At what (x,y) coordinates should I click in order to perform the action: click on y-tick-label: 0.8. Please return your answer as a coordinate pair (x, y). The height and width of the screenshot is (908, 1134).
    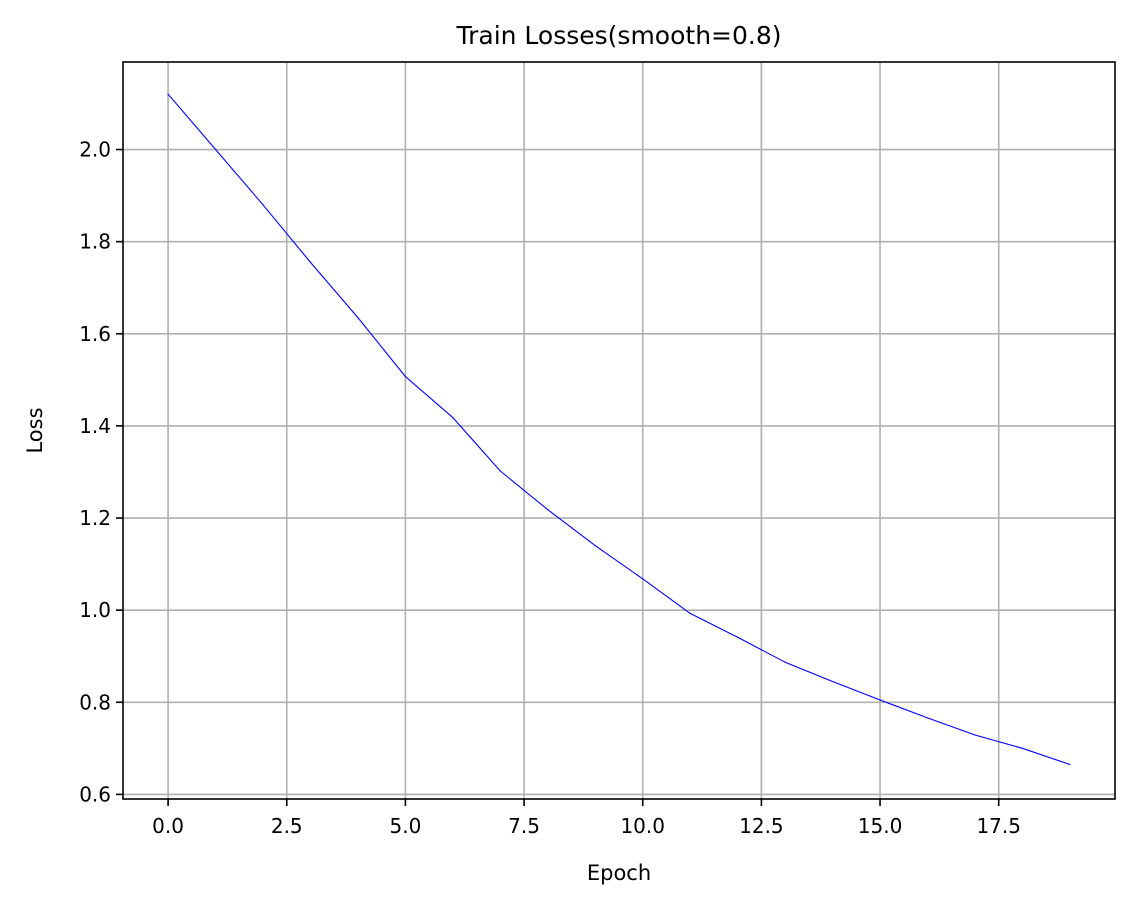
    Looking at the image, I should click on (95, 702).